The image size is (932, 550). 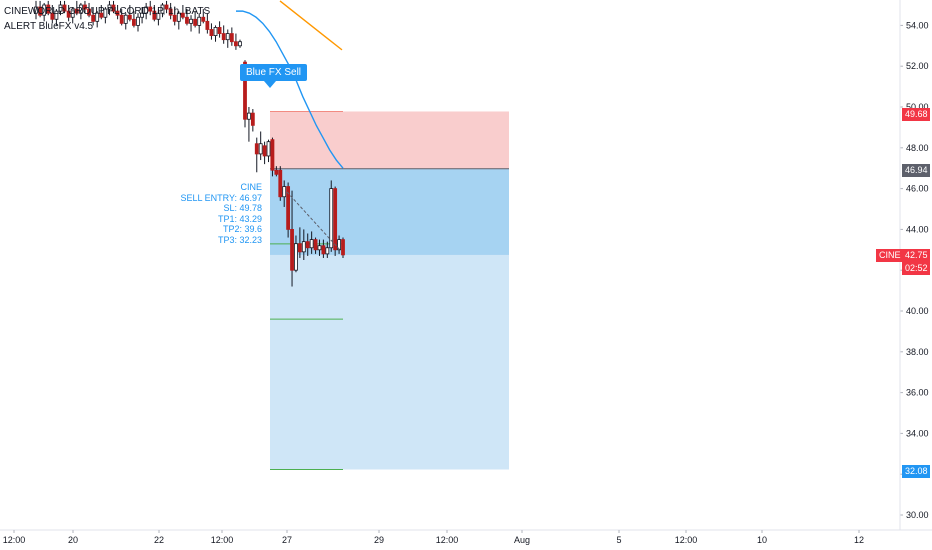 I want to click on trade-info-sl: SL: 49.78, so click(x=242, y=208).